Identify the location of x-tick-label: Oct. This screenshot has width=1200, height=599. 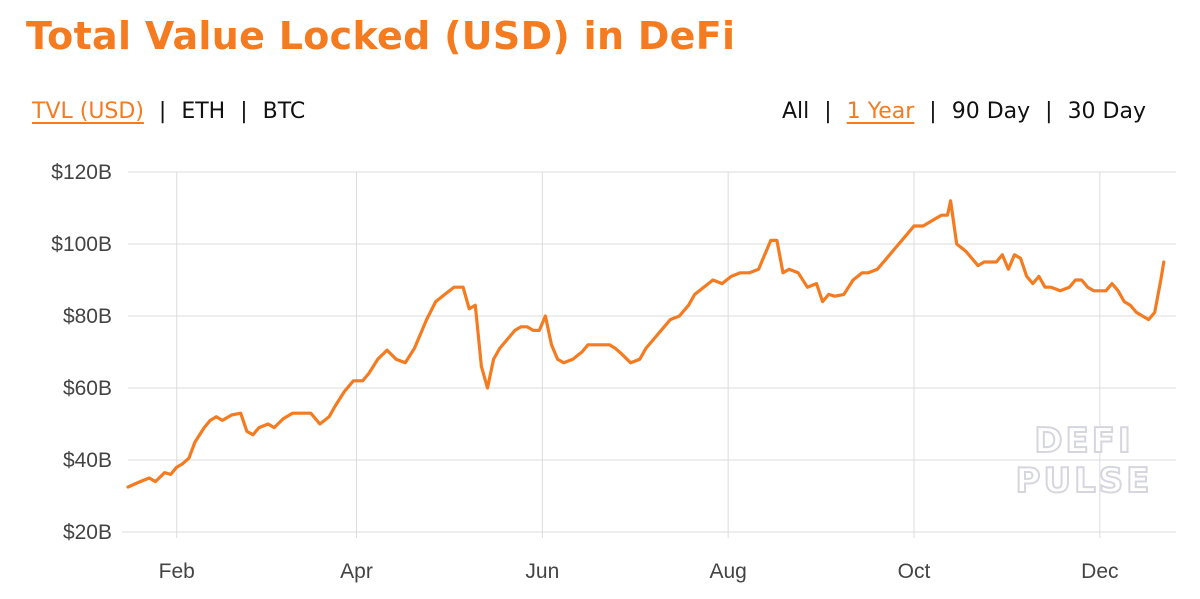
(914, 571).